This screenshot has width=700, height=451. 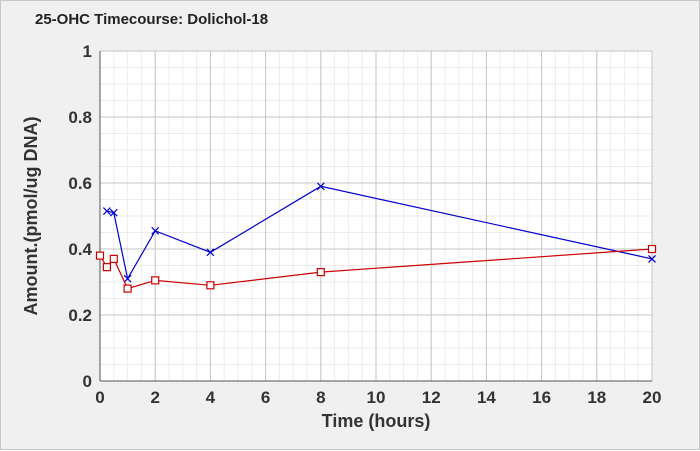 What do you see at coordinates (652, 397) in the screenshot?
I see `x-tick-label: 20` at bounding box center [652, 397].